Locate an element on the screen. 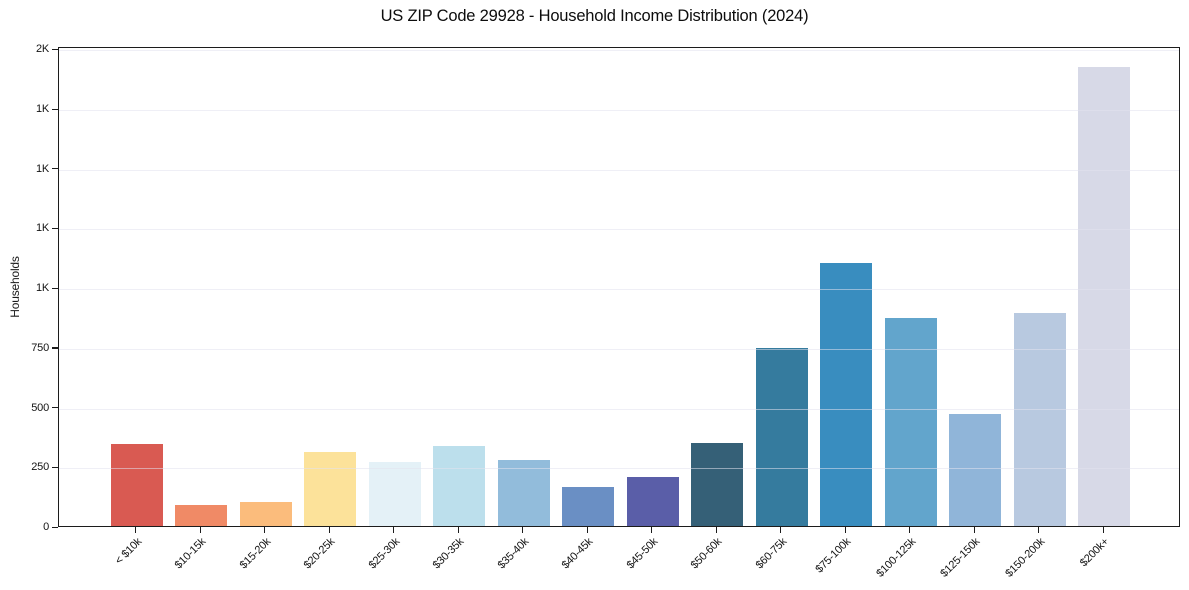 Image resolution: width=1189 pixels, height=590 pixels. y-tick-label: 2K is located at coordinates (42, 49).